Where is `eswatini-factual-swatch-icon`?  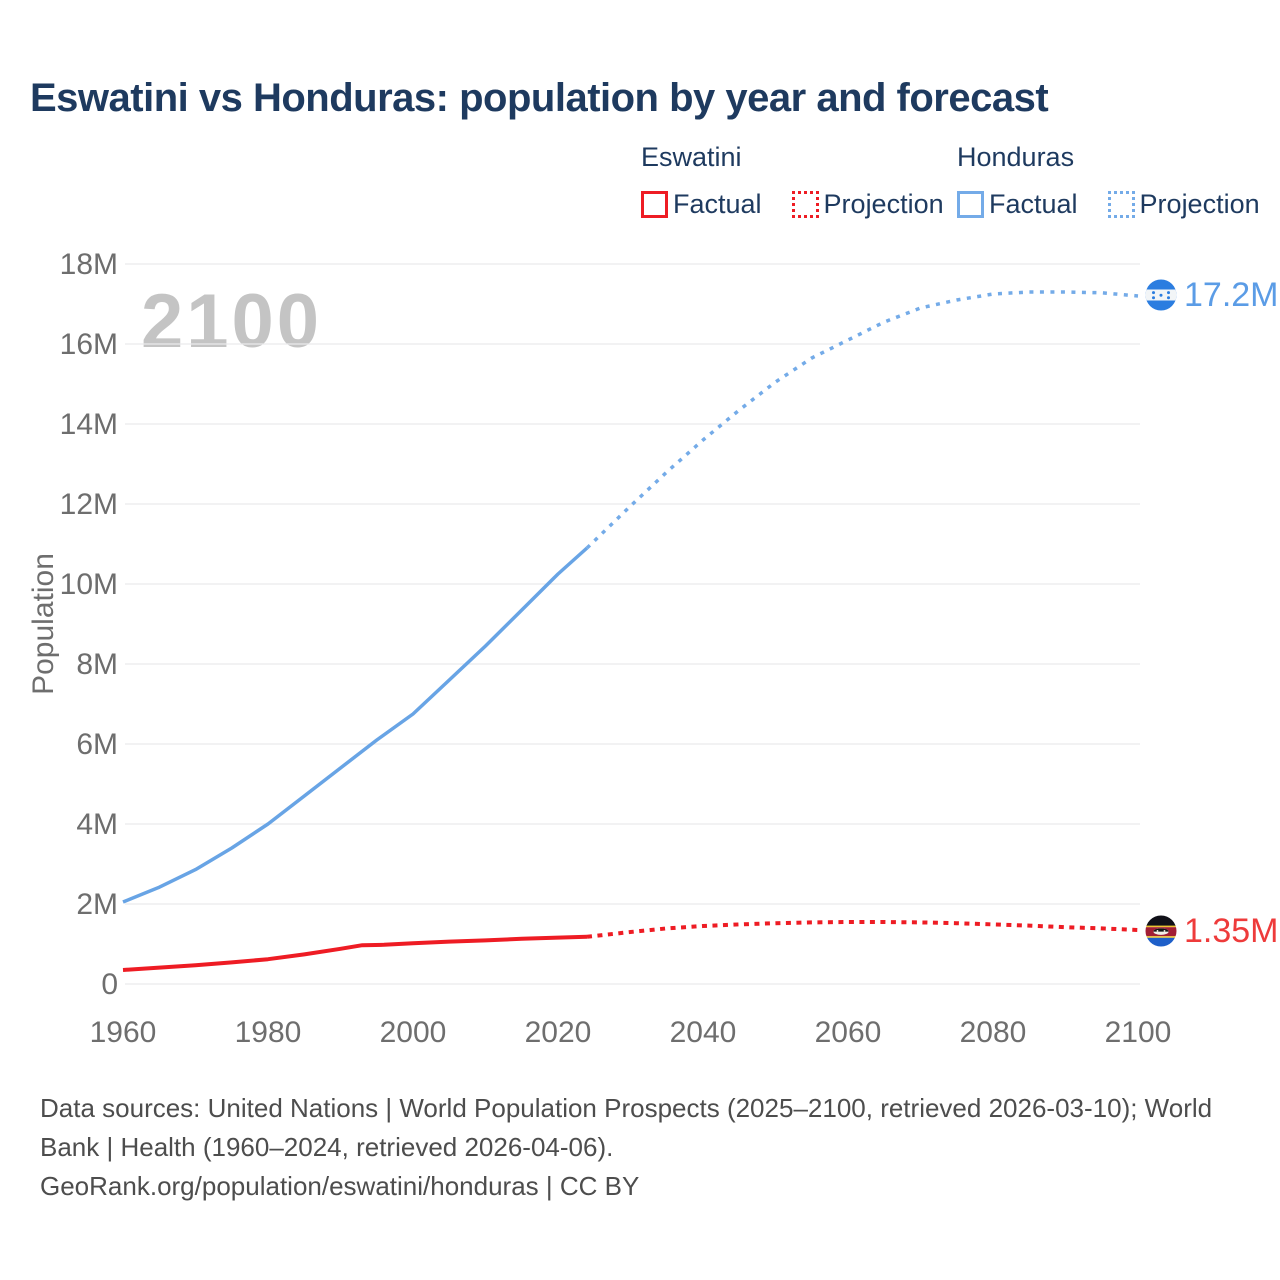 eswatini-factual-swatch-icon is located at coordinates (654, 204).